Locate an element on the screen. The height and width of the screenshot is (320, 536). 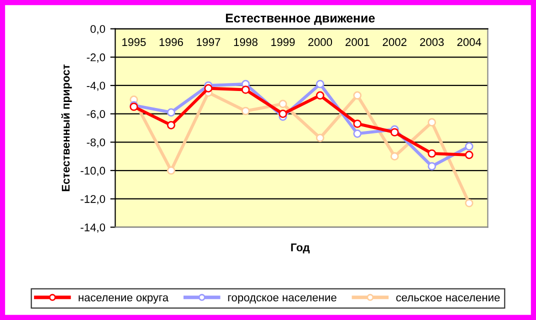
x-axis-title: Год is located at coordinates (300, 249).